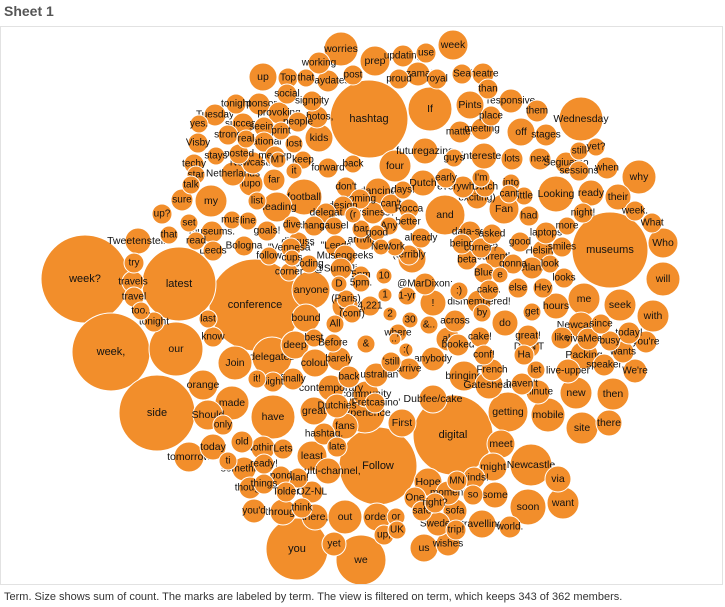  What do you see at coordinates (482, 524) in the screenshot?
I see `bubble-mark: travelling` at bounding box center [482, 524].